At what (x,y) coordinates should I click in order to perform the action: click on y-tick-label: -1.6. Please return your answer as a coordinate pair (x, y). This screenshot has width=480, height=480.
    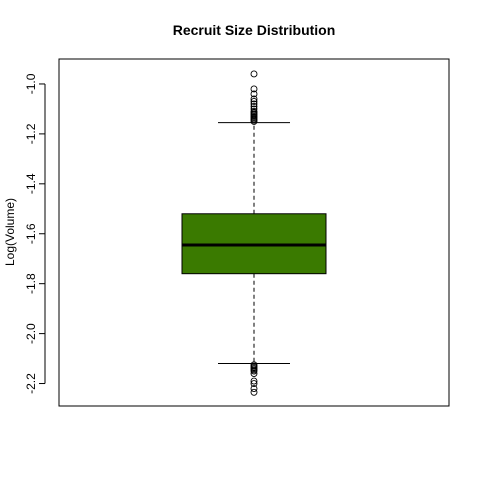
    Looking at the image, I should click on (31, 233).